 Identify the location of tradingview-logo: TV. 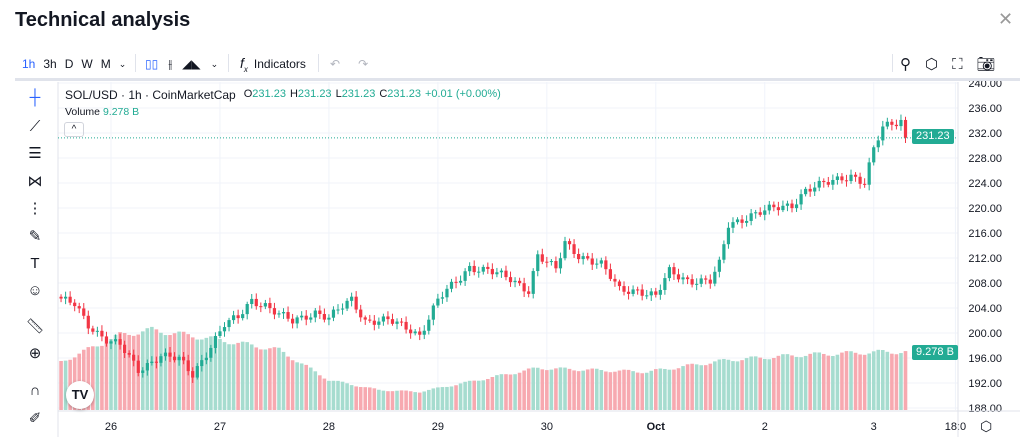
(80, 395).